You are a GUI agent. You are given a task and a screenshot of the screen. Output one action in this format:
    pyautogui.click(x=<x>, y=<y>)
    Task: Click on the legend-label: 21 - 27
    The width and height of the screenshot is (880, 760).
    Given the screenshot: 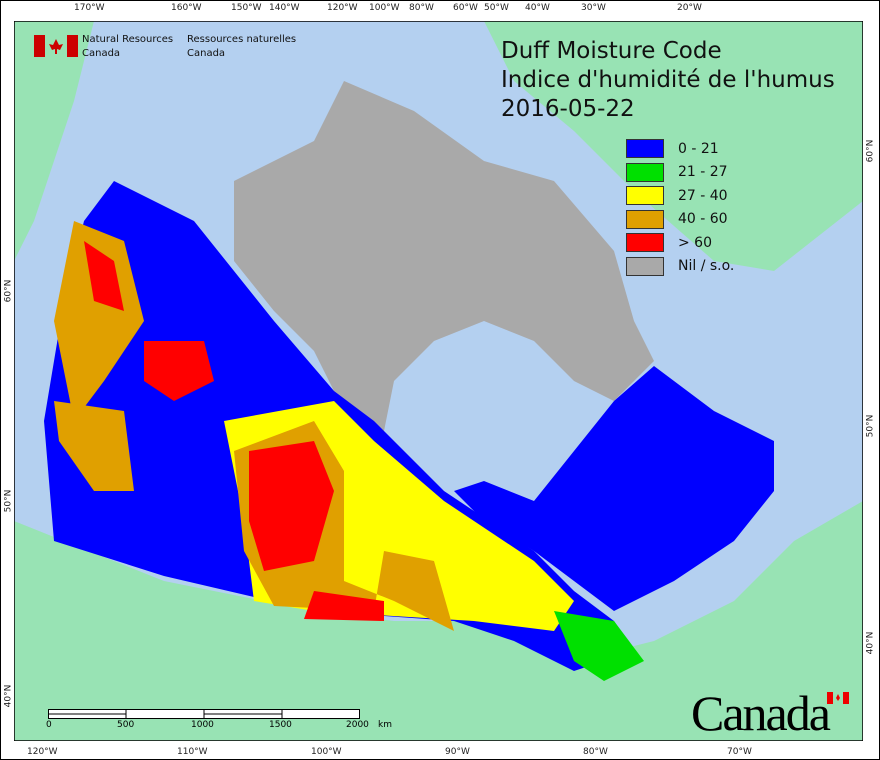 What is the action you would take?
    pyautogui.click(x=703, y=172)
    